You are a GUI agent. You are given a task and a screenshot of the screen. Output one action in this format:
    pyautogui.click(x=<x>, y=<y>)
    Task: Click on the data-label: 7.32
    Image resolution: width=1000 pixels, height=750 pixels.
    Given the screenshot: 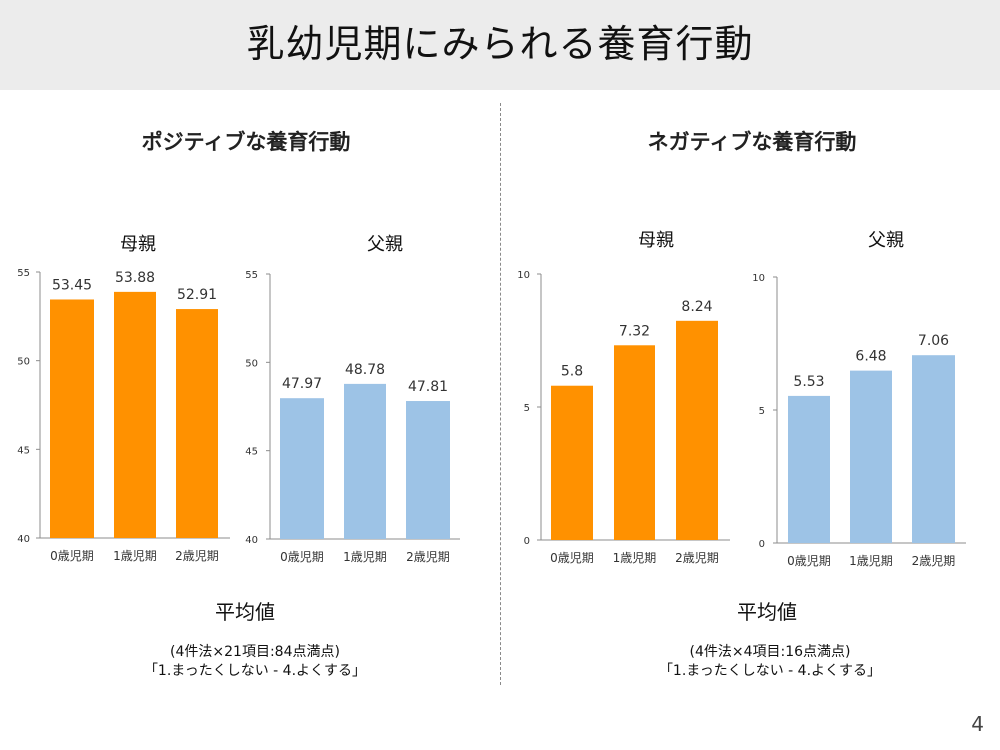 What is the action you would take?
    pyautogui.click(x=634, y=331)
    